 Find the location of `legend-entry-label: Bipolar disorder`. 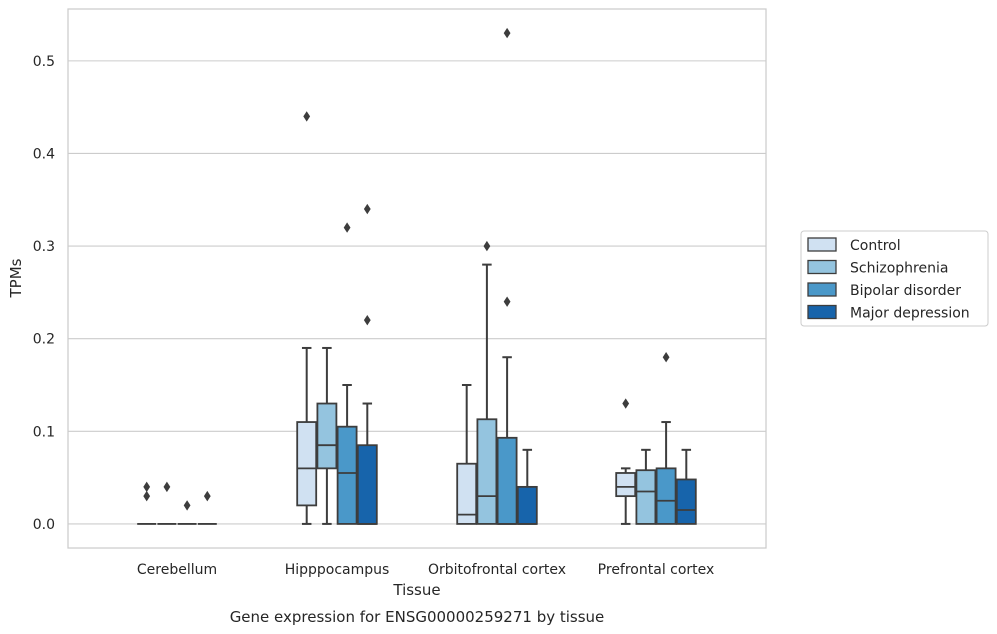

legend-entry-label: Bipolar disorder is located at coordinates (905, 291).